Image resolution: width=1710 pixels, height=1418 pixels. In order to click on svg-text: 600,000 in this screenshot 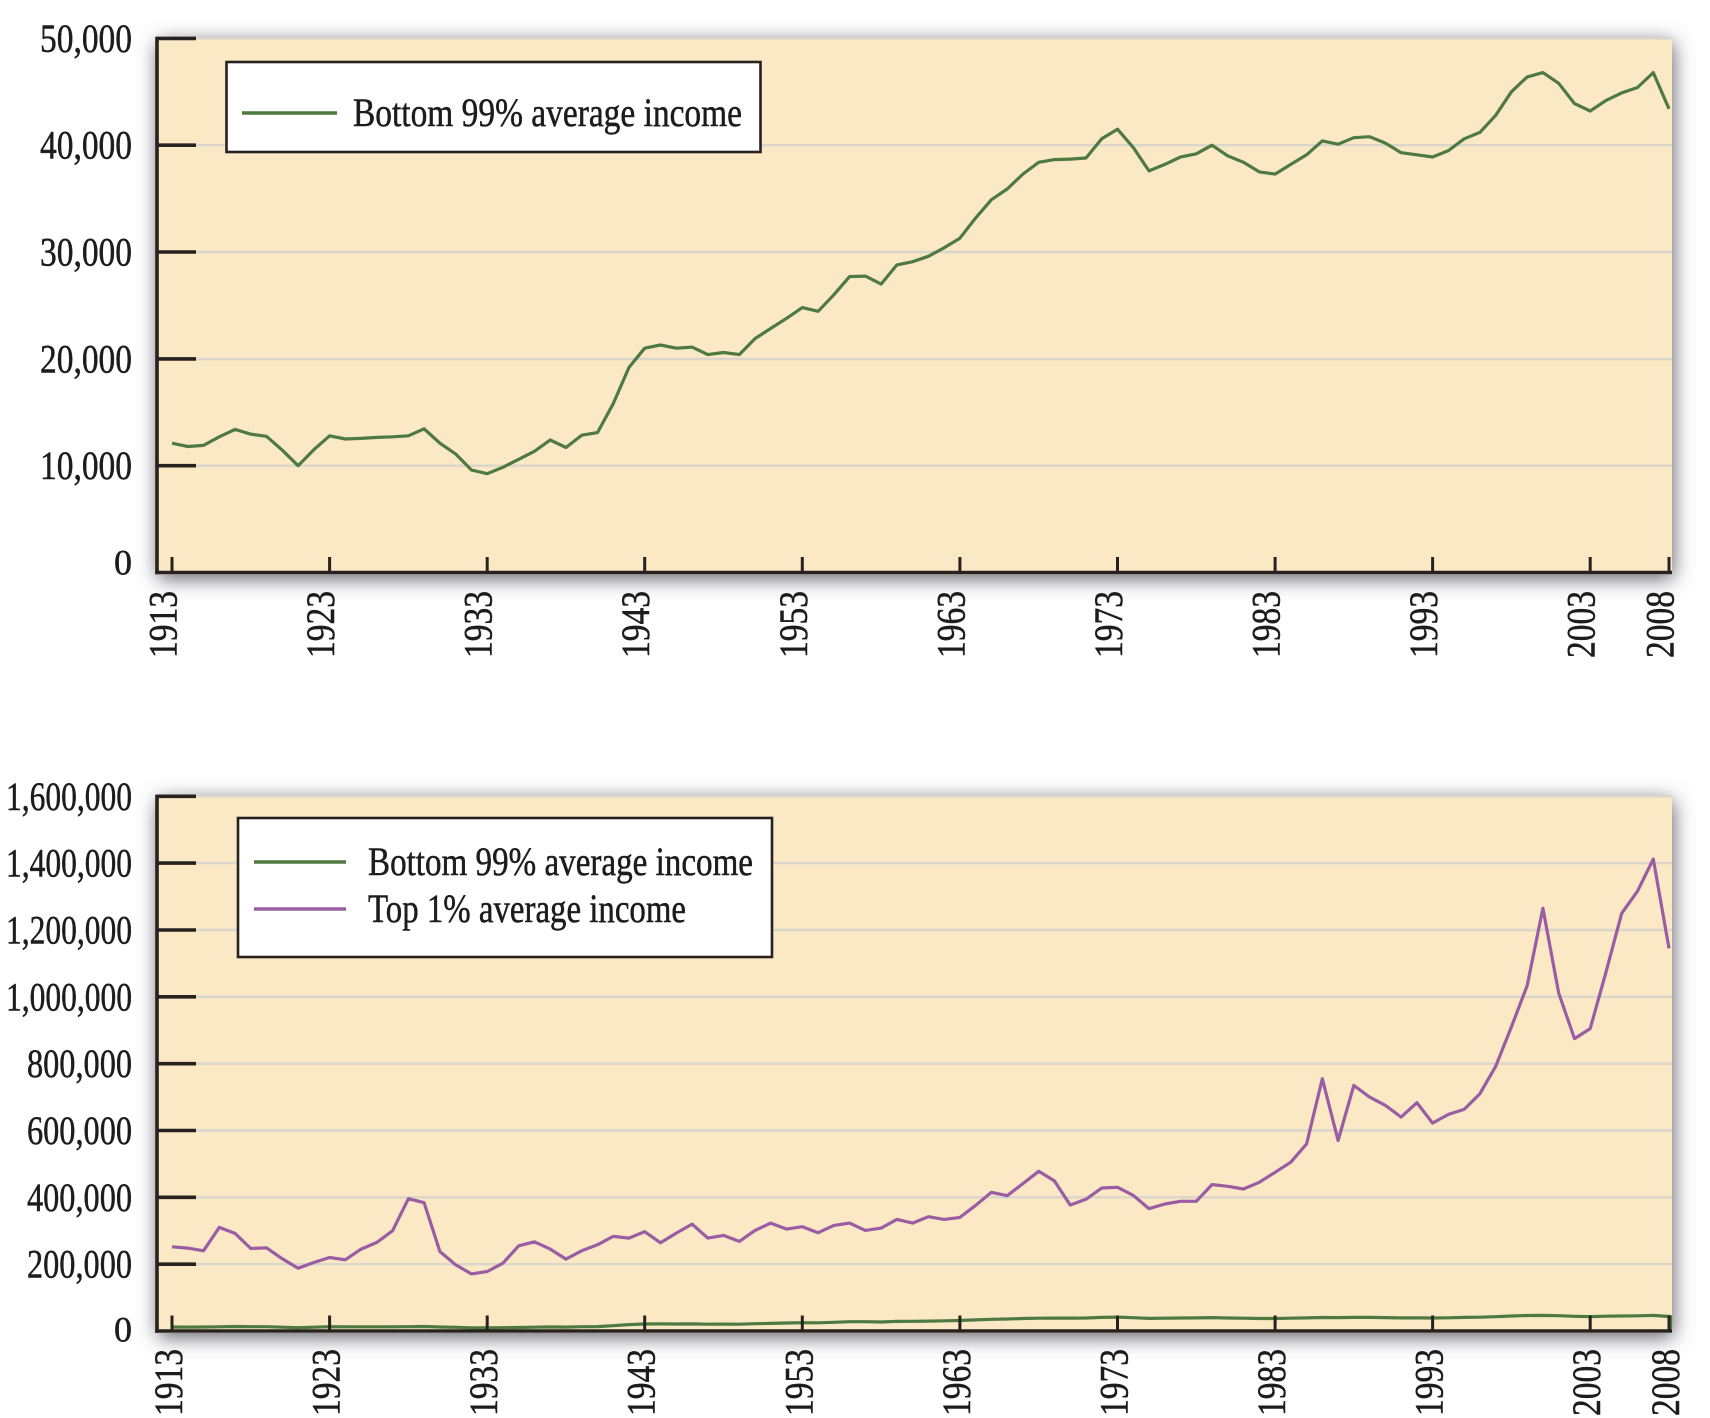, I will do `click(79, 1130)`.